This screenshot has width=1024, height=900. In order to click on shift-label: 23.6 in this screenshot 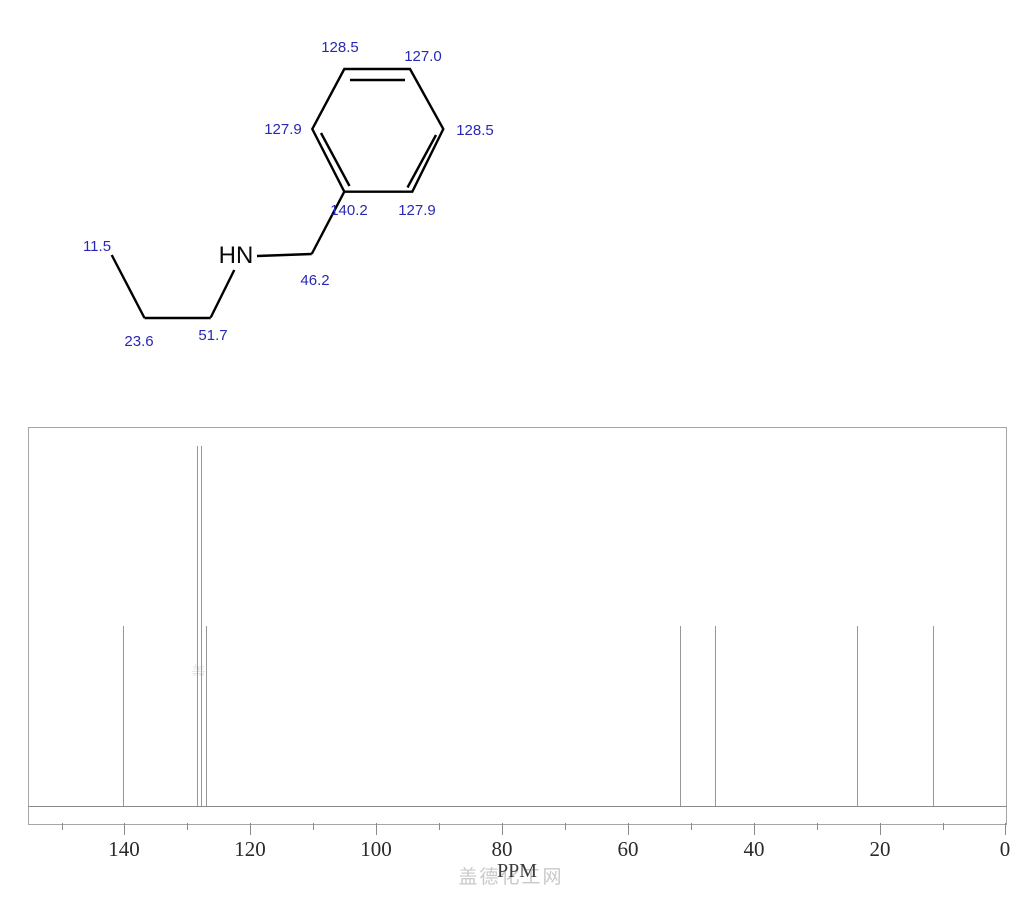, I will do `click(138, 341)`.